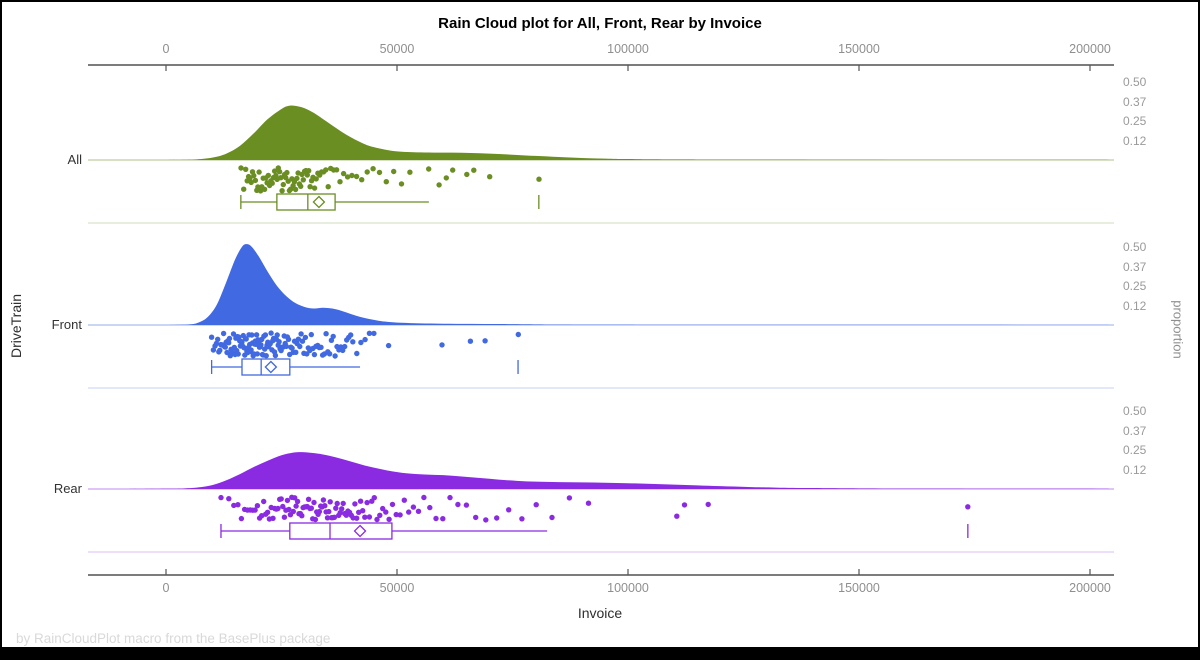 The image size is (1200, 662). What do you see at coordinates (1090, 49) in the screenshot?
I see `x-tick-label: 200000` at bounding box center [1090, 49].